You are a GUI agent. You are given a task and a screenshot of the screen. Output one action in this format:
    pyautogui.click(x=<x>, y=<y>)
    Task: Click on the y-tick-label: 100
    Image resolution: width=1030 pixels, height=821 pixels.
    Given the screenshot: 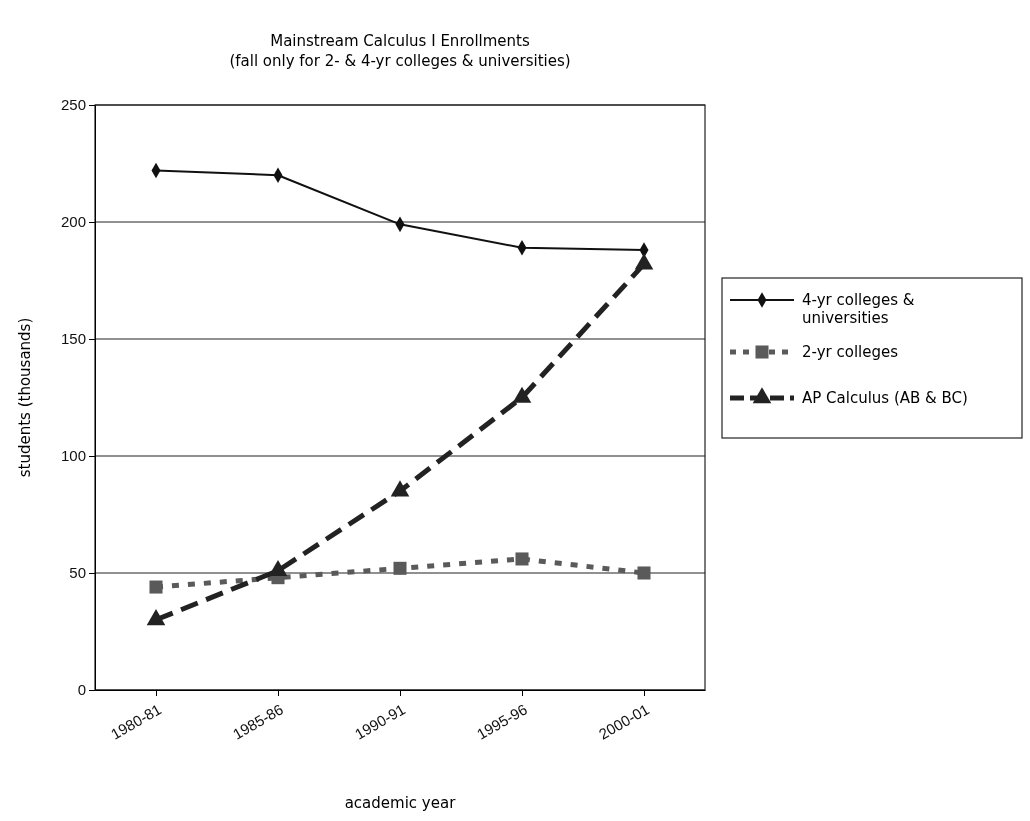 What is the action you would take?
    pyautogui.click(x=73, y=456)
    